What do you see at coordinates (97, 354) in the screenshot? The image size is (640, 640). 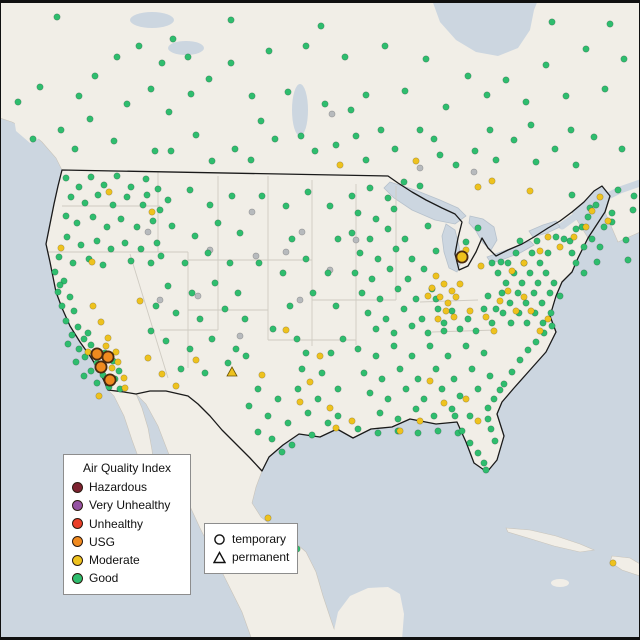 I see `station-marker-usg-large` at bounding box center [97, 354].